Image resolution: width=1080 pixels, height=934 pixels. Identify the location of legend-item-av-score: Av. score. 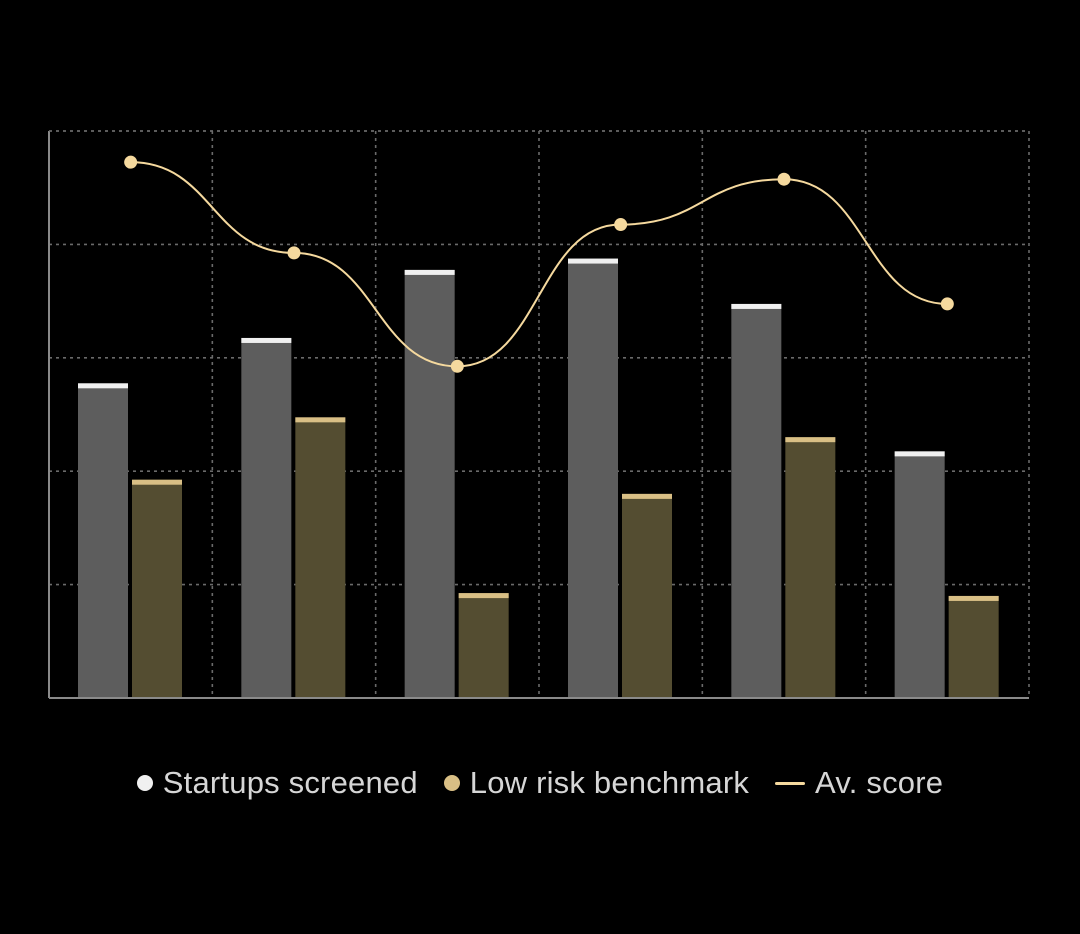
(859, 783).